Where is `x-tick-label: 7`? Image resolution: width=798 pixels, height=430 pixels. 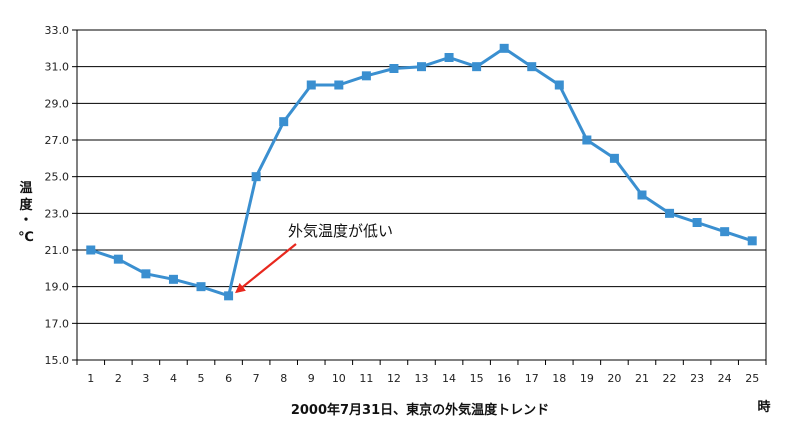
x-tick-label: 7 is located at coordinates (256, 378).